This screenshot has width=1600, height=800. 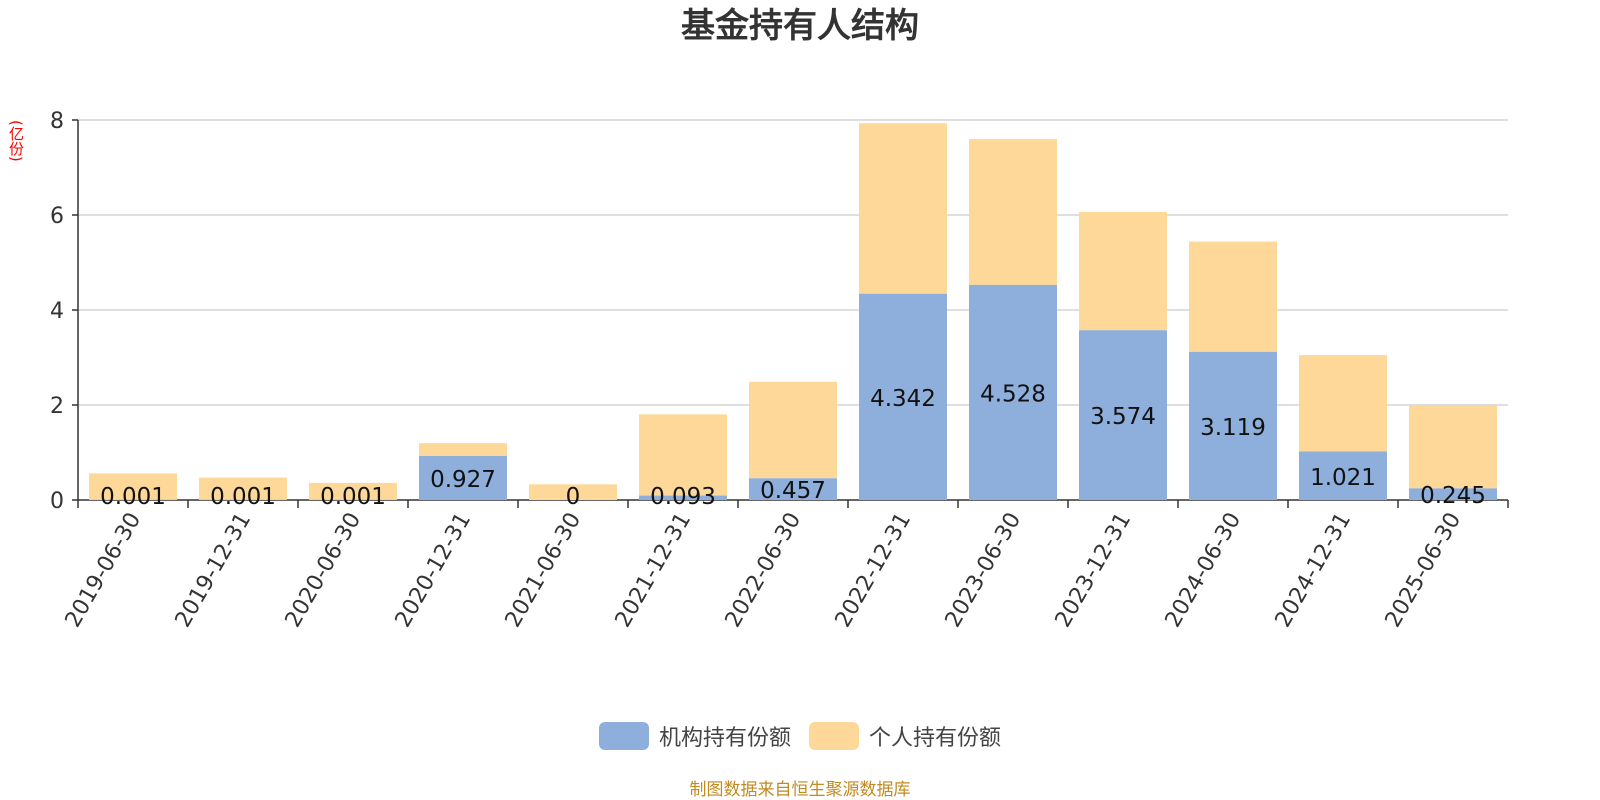 What do you see at coordinates (104, 570) in the screenshot?
I see `x-tick-label: 2019-06-30` at bounding box center [104, 570].